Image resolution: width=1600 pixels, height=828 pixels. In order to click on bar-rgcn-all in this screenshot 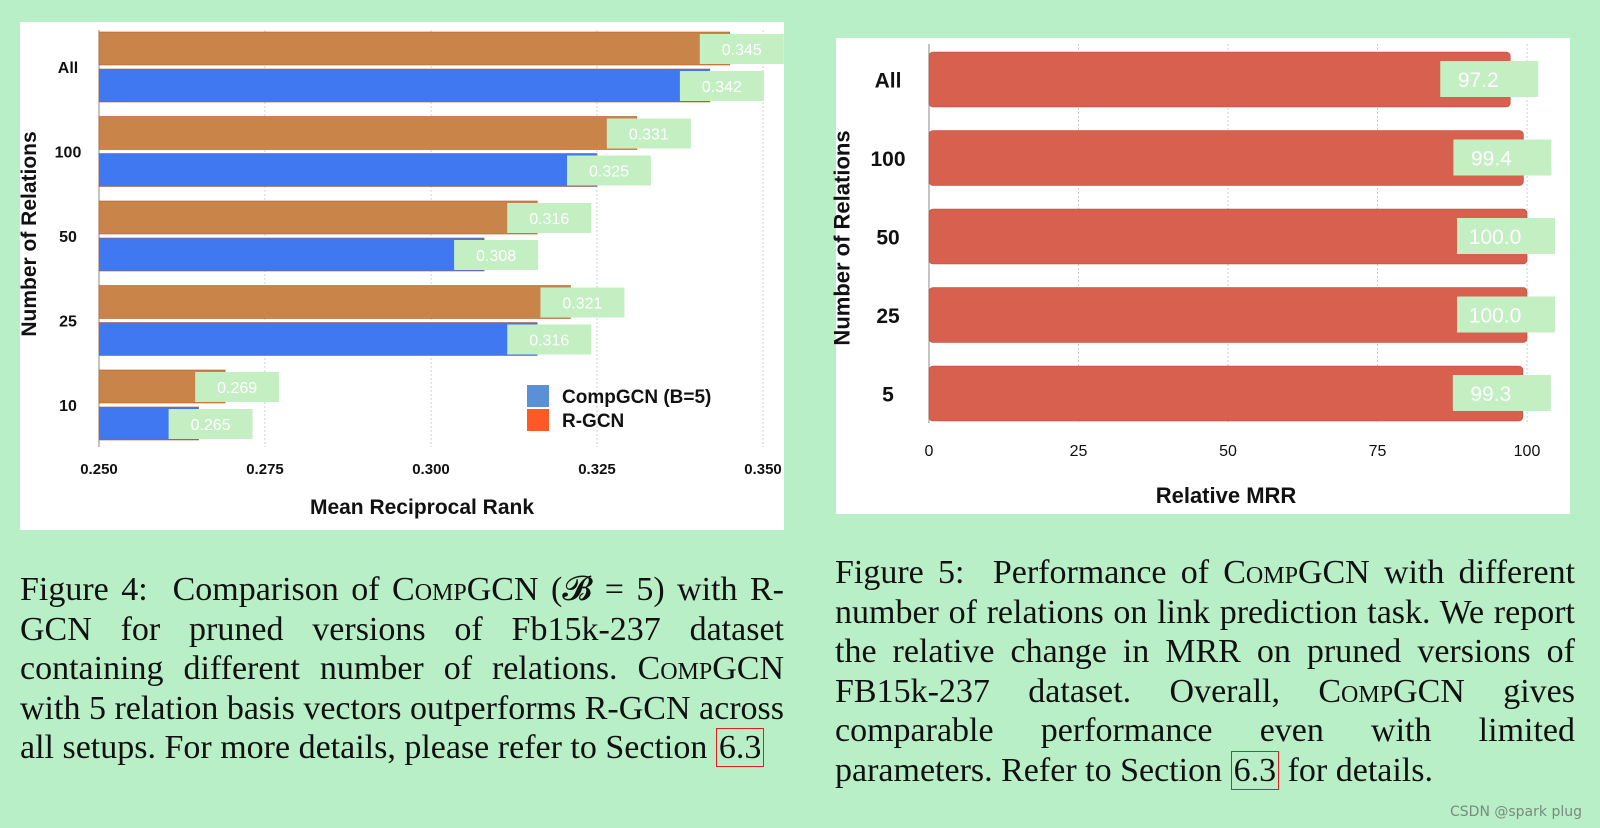, I will do `click(414, 48)`.